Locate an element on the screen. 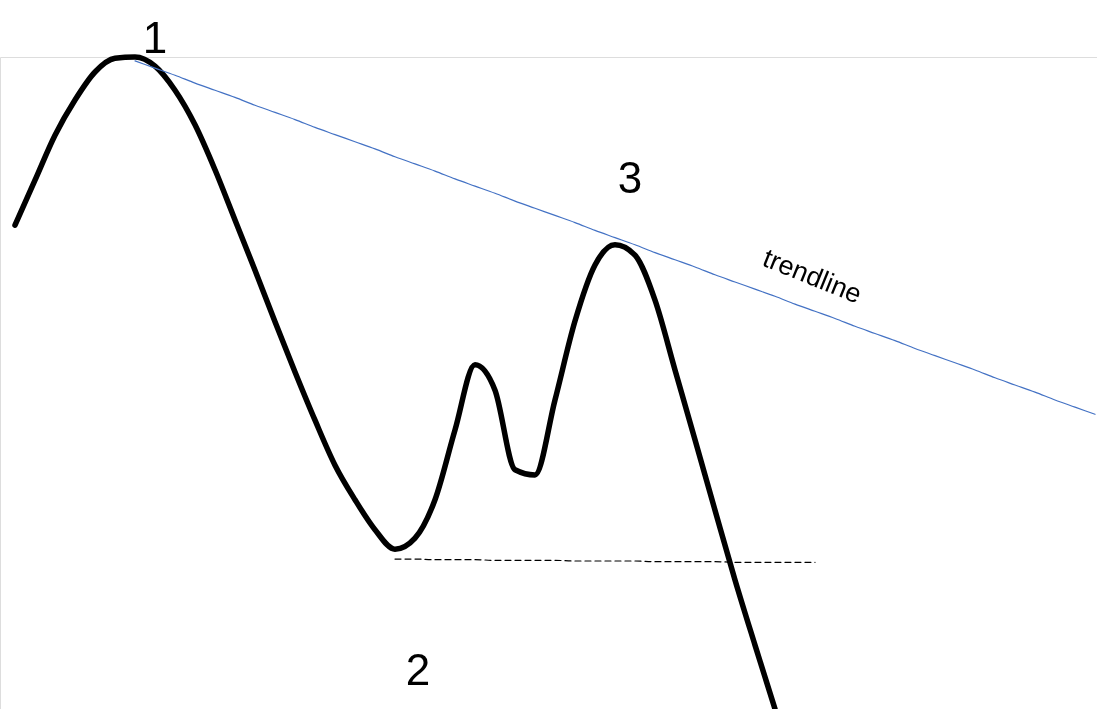  annotation: 1 is located at coordinates (155, 37).